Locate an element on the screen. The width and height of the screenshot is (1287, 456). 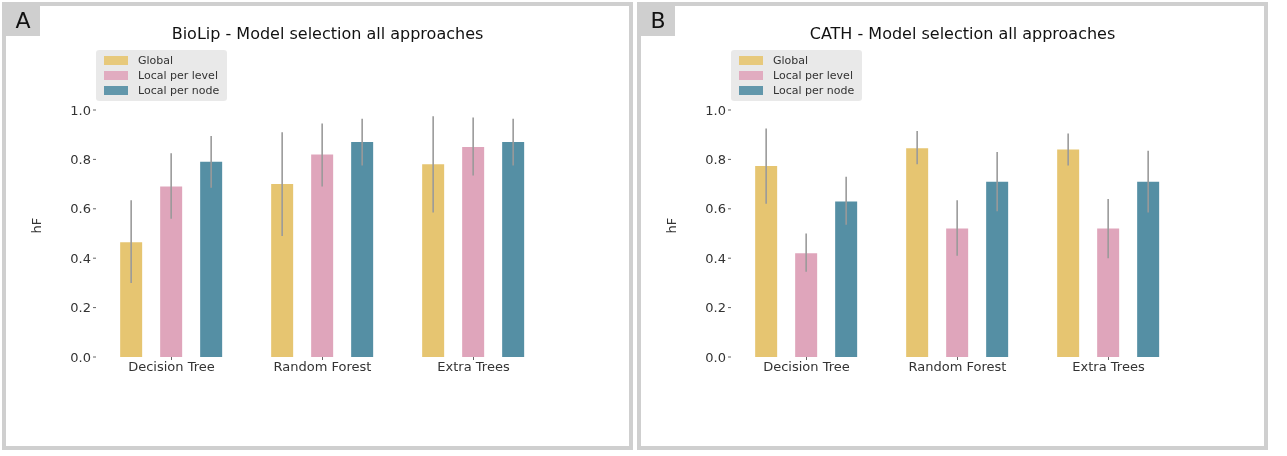
text: A is located at coordinates (23, 21).